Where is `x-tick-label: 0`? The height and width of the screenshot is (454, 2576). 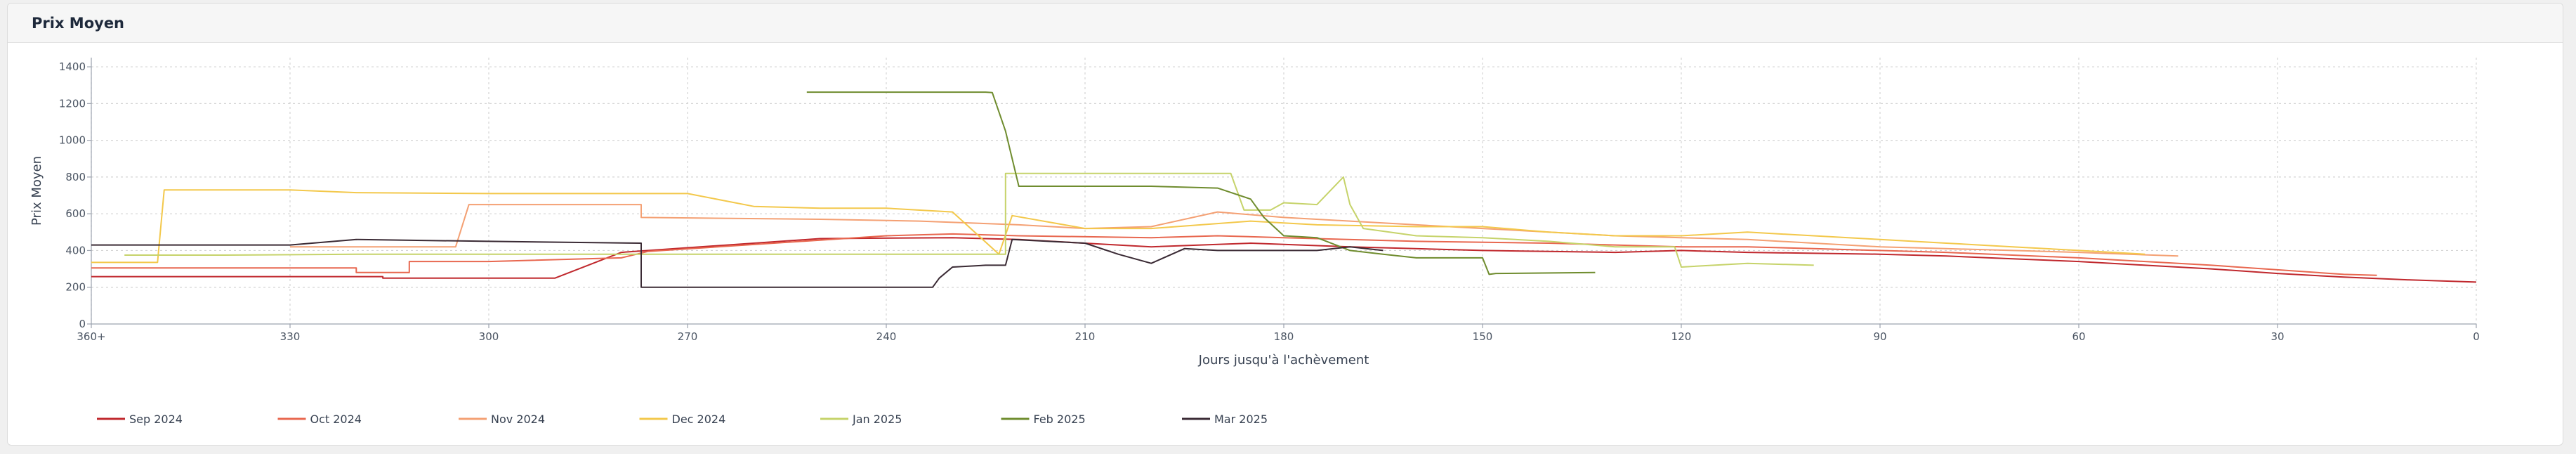
x-tick-label: 0 is located at coordinates (2476, 336).